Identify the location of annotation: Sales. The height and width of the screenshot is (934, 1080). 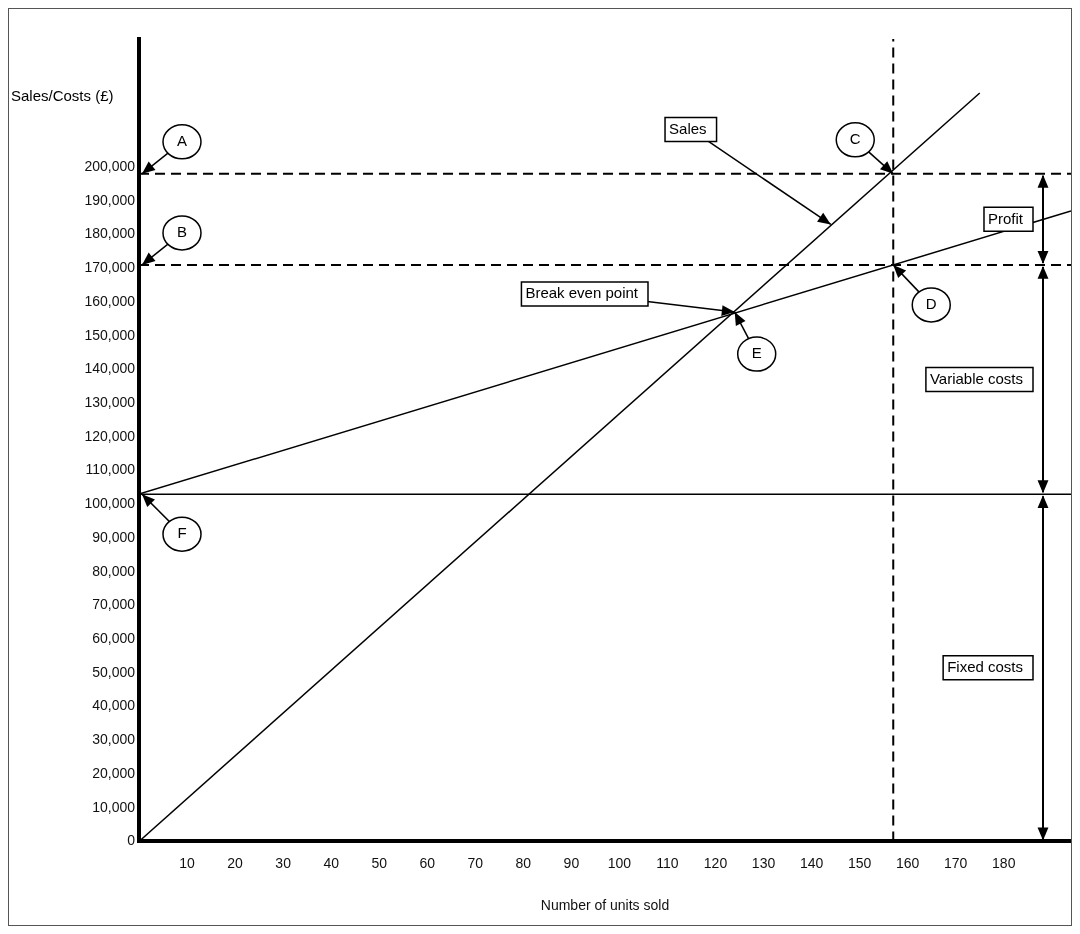
(688, 128).